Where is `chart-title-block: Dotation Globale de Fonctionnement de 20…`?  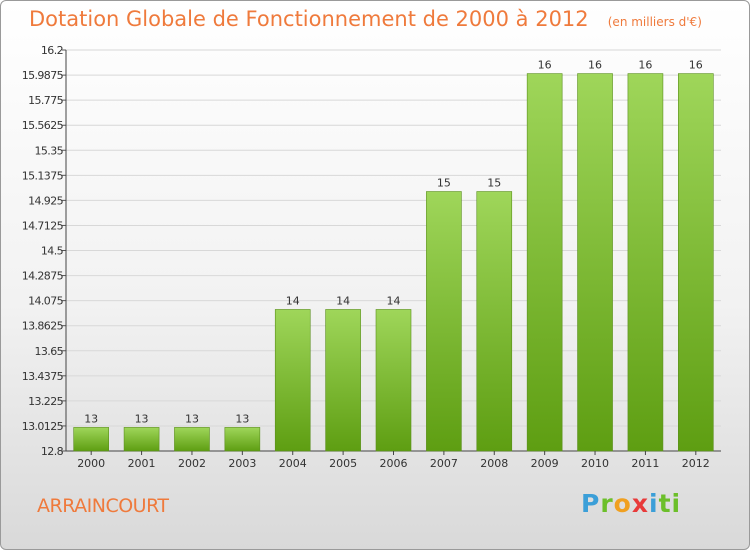
chart-title-block: Dotation Globale de Fonctionnement de 20… is located at coordinates (365, 19).